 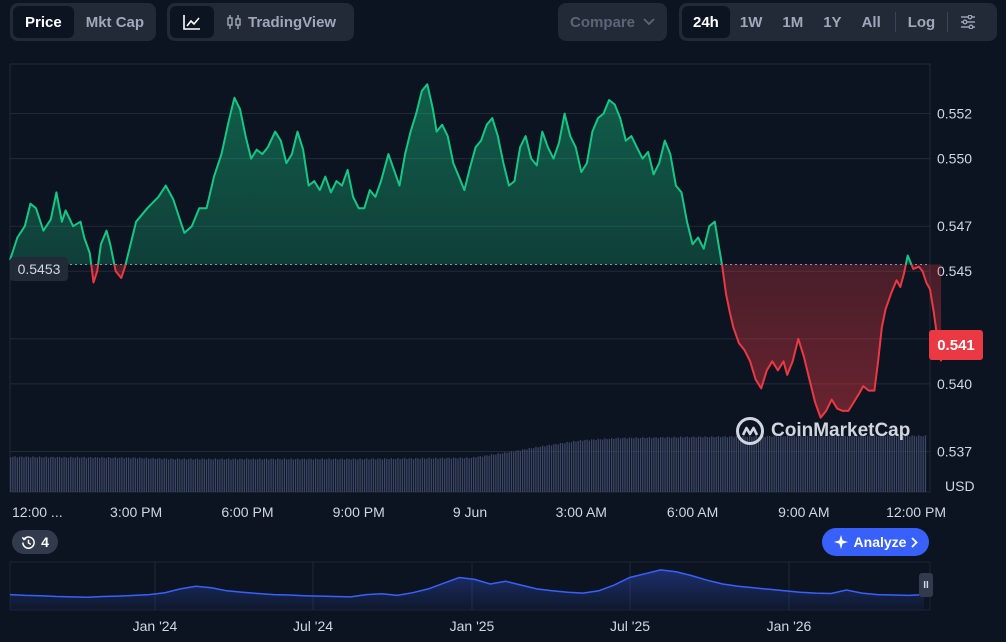 What do you see at coordinates (43, 22) in the screenshot?
I see `price-tab: Price` at bounding box center [43, 22].